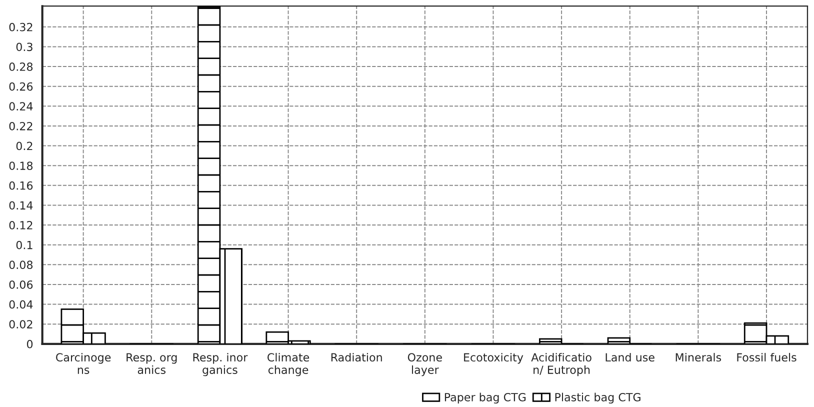 This screenshot has height=407, width=814. What do you see at coordinates (561, 364) in the screenshot?
I see `x-tick-label: Acidificatio n/ Eutroph` at bounding box center [561, 364].